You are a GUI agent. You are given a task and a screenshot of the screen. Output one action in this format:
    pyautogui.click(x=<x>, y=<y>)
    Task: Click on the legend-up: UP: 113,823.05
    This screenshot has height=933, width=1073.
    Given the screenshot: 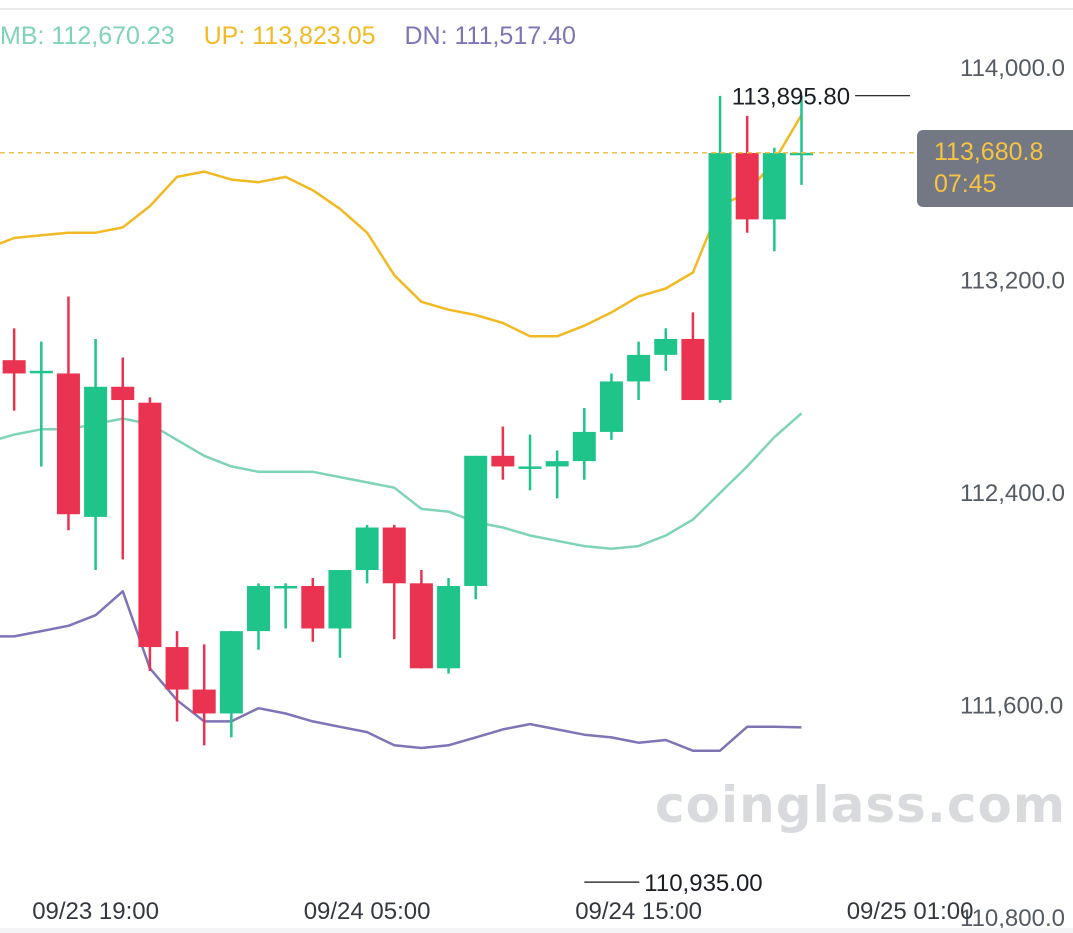 What is the action you would take?
    pyautogui.click(x=289, y=36)
    